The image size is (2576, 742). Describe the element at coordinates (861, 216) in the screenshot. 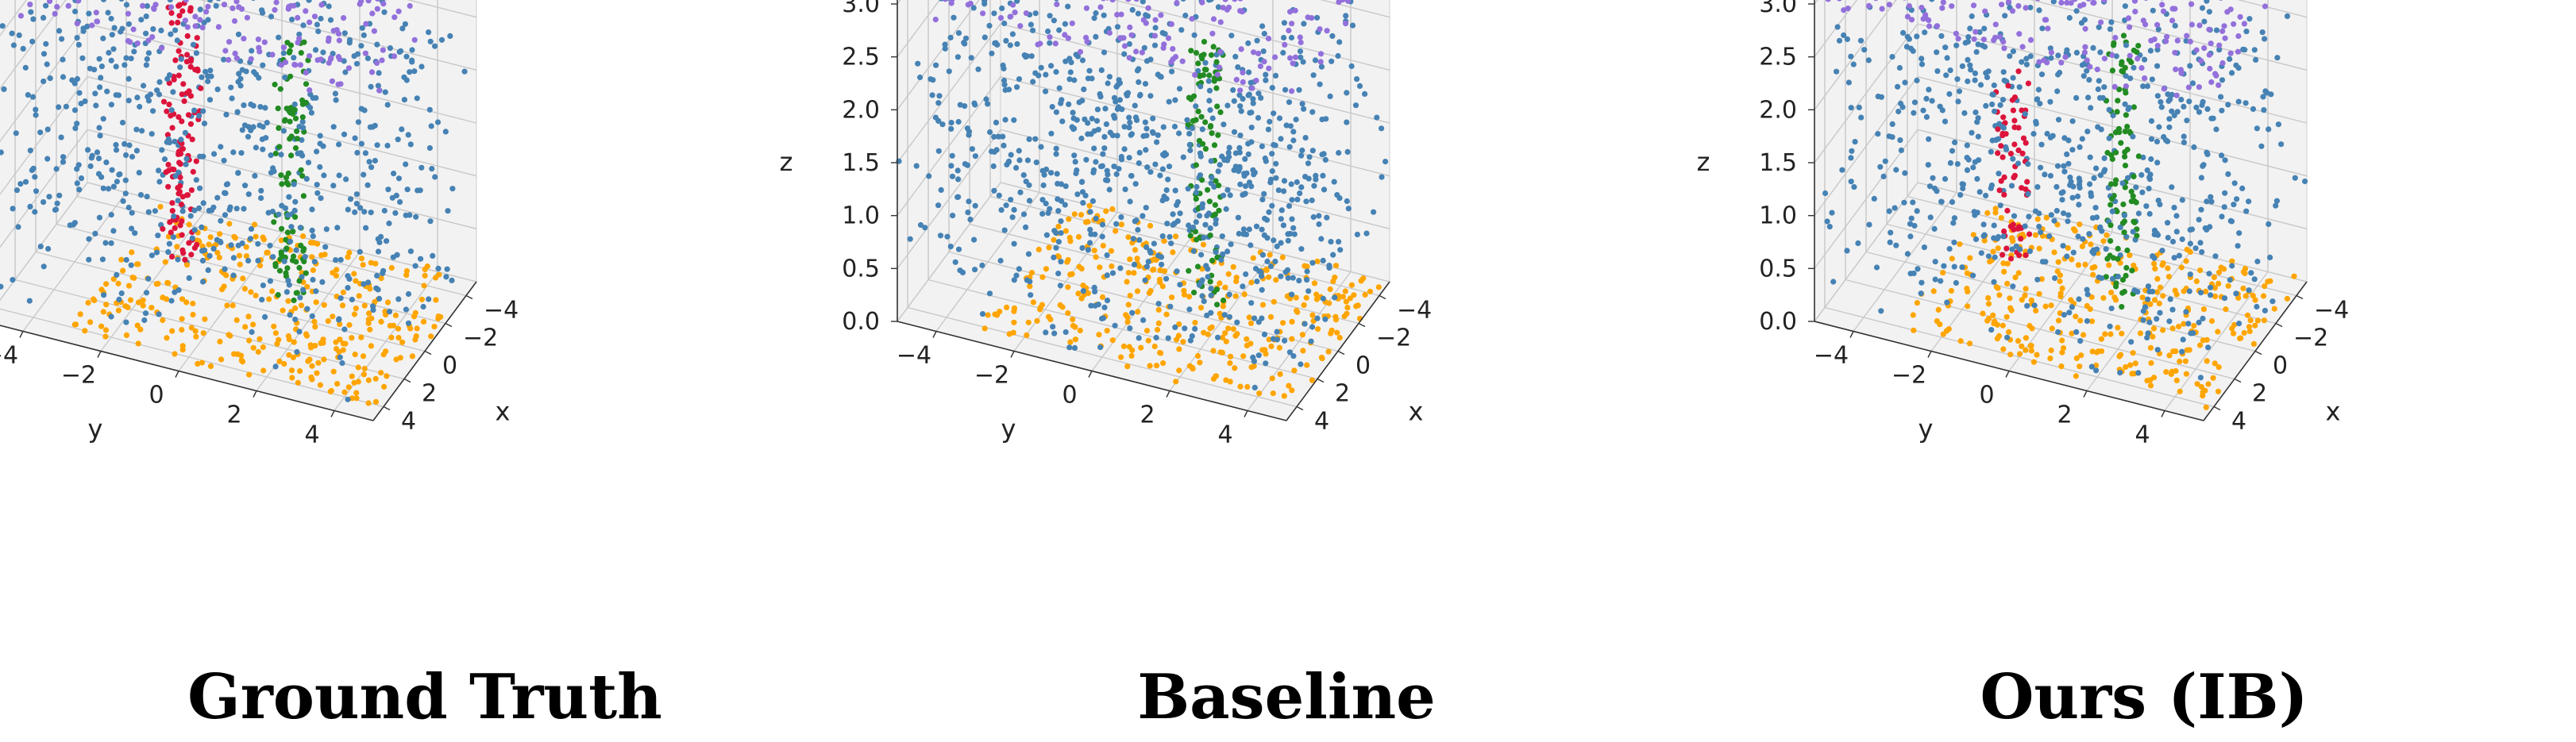

I see `z-tick-label: 1.0` at that location.